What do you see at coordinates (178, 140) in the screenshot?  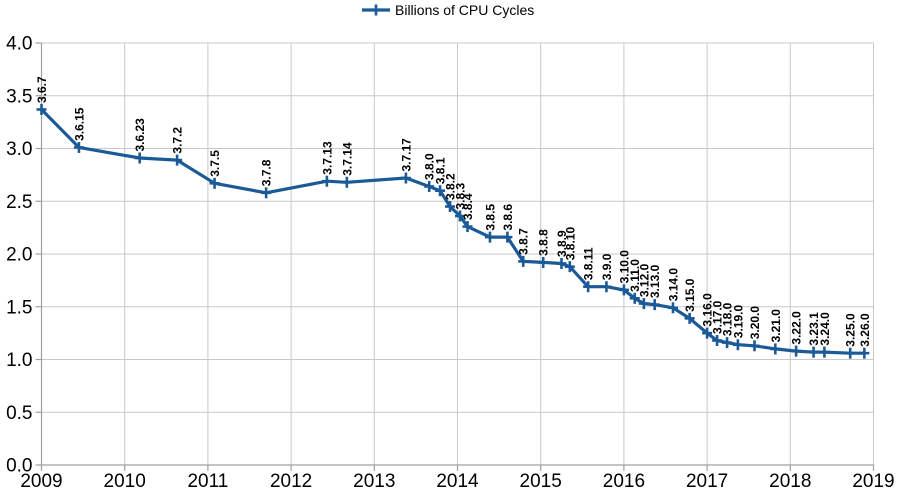 I see `data-point-label: 3.7.2` at bounding box center [178, 140].